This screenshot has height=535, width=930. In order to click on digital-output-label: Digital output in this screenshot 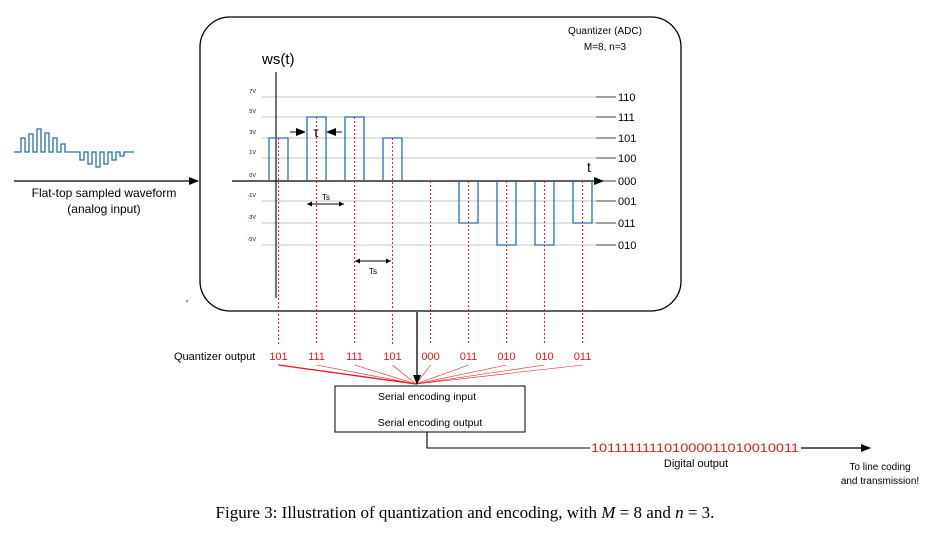, I will do `click(696, 464)`.